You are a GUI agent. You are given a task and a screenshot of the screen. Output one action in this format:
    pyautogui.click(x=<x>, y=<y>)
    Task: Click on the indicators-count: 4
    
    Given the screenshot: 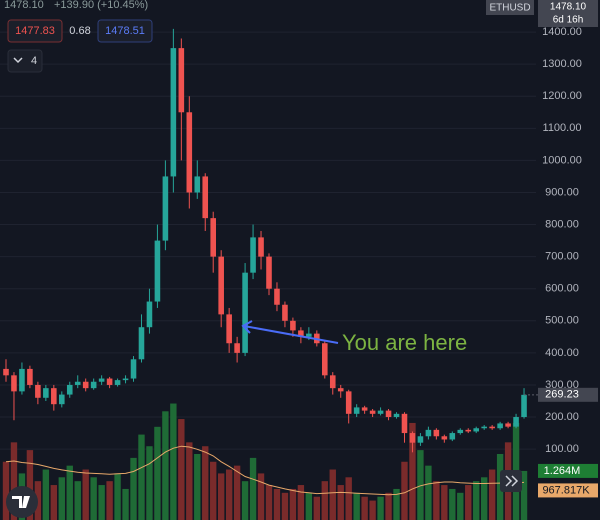 What is the action you would take?
    pyautogui.click(x=34, y=61)
    